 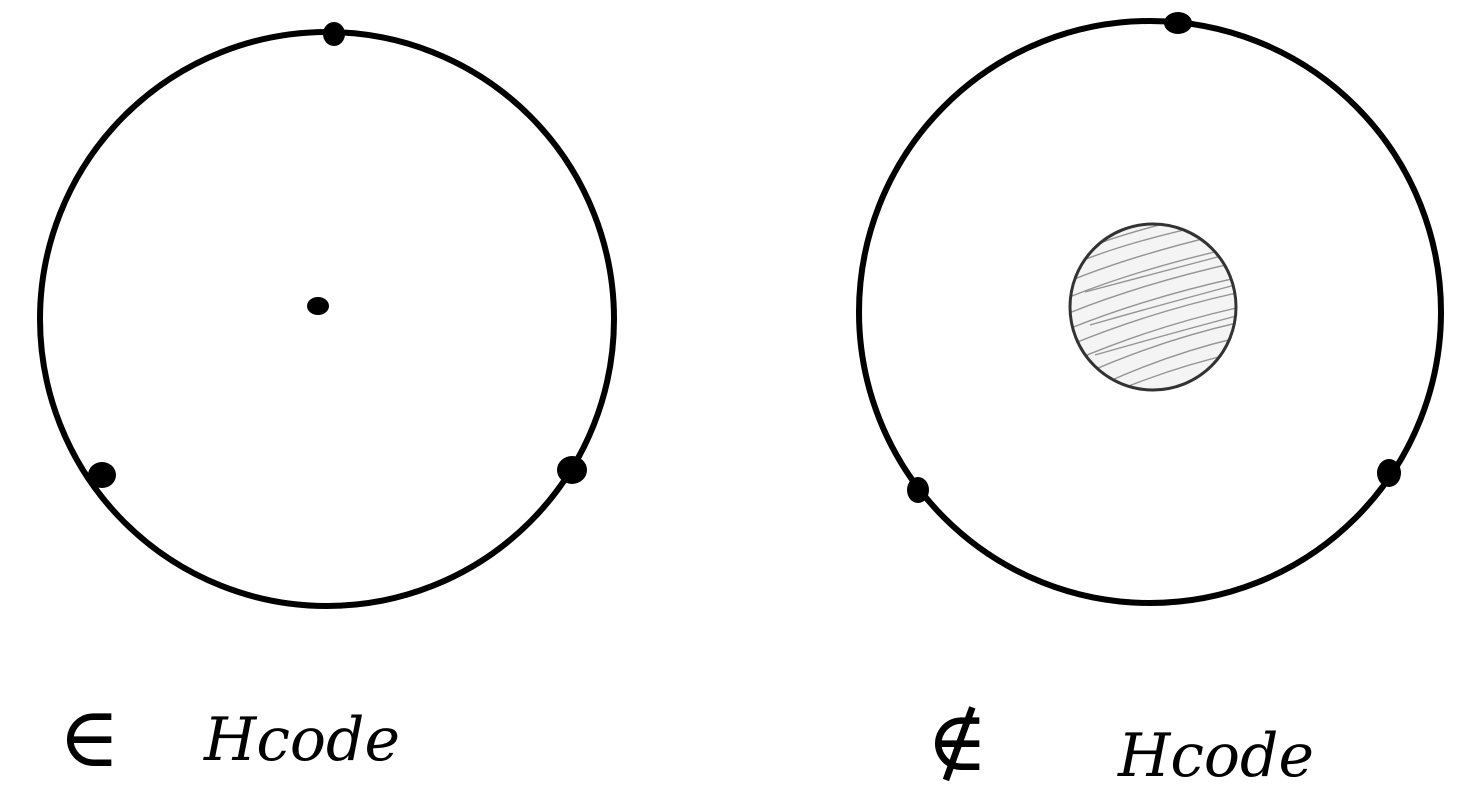 I want to click on left-top-point, so click(x=334, y=34).